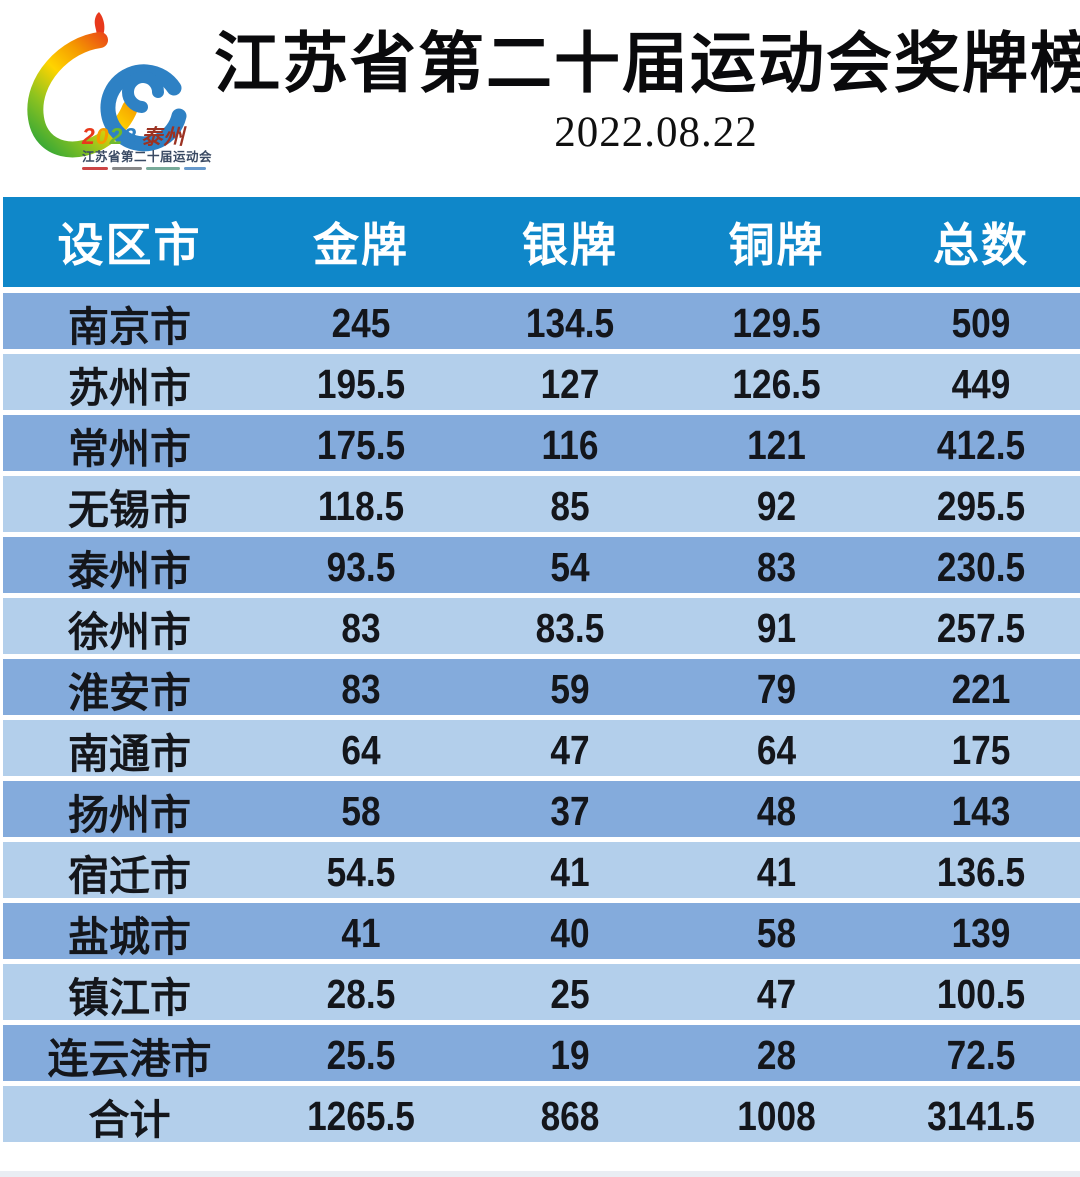 The image size is (1080, 1177). What do you see at coordinates (102, 136) in the screenshot?
I see `logo-year-digit: 0` at bounding box center [102, 136].